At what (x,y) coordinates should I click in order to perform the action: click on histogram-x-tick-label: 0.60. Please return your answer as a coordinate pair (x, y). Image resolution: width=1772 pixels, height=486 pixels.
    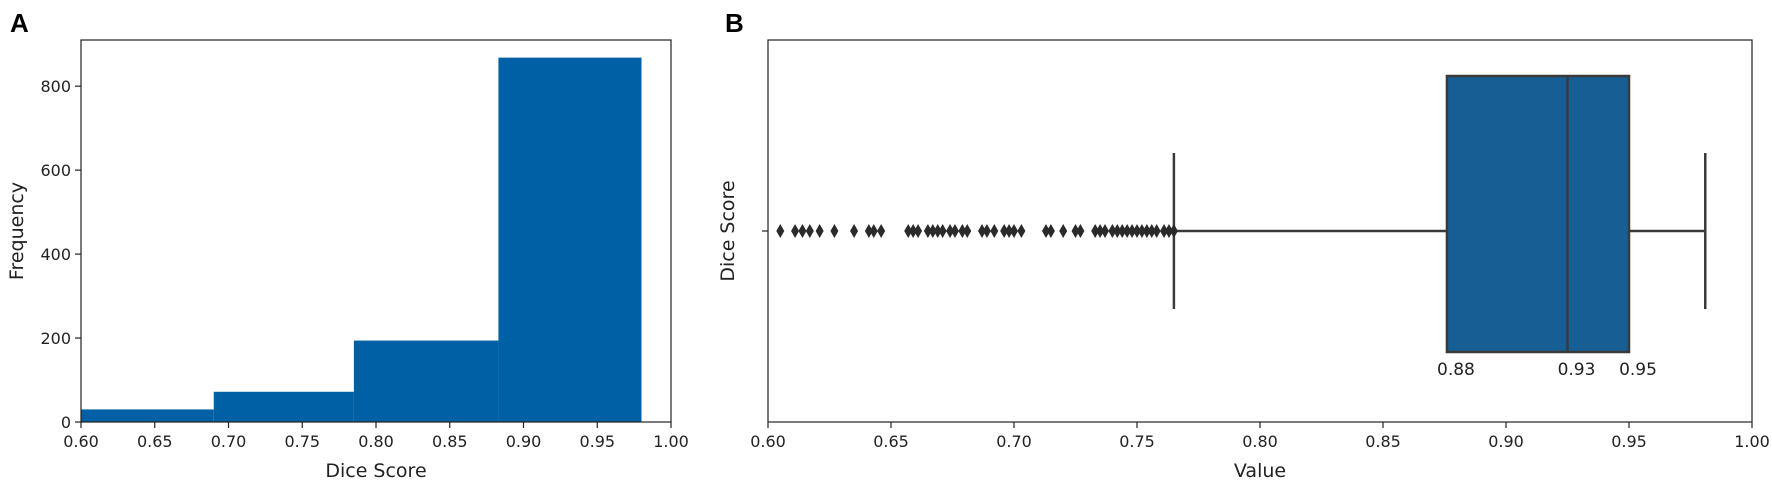
    Looking at the image, I should click on (81, 441).